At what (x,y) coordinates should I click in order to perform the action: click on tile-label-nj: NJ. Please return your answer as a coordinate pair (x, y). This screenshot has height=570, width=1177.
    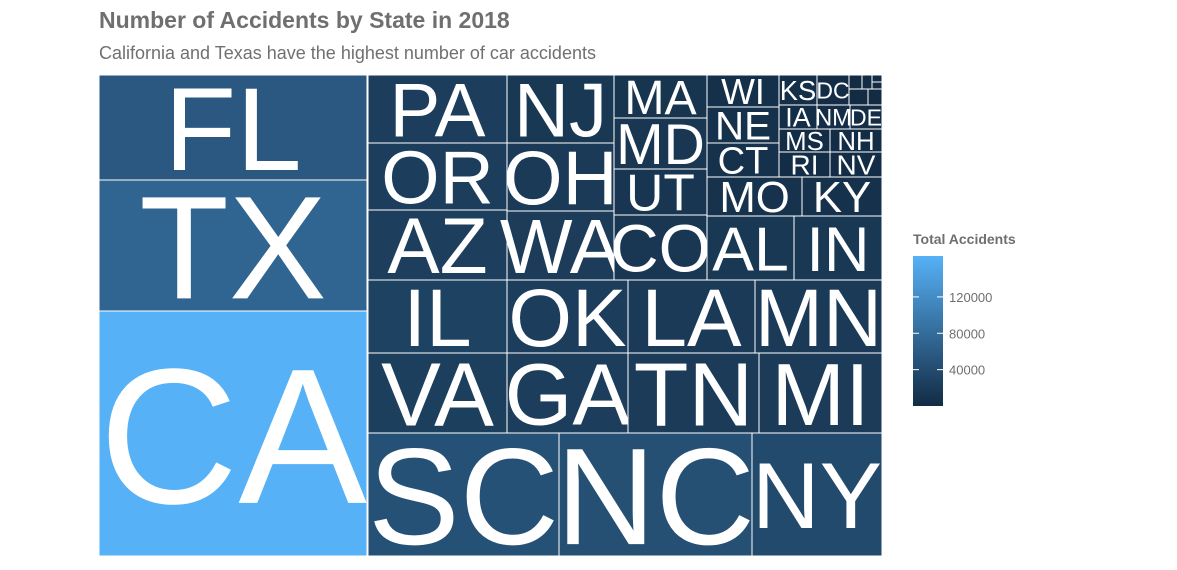
    Looking at the image, I should click on (560, 114).